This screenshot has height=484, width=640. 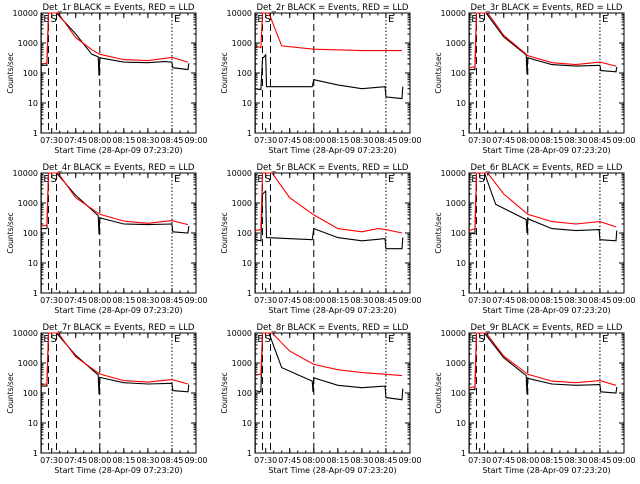 What do you see at coordinates (547, 8) in the screenshot?
I see `chart-title: Det_3r BLACK = Events, RED = LLD` at bounding box center [547, 8].